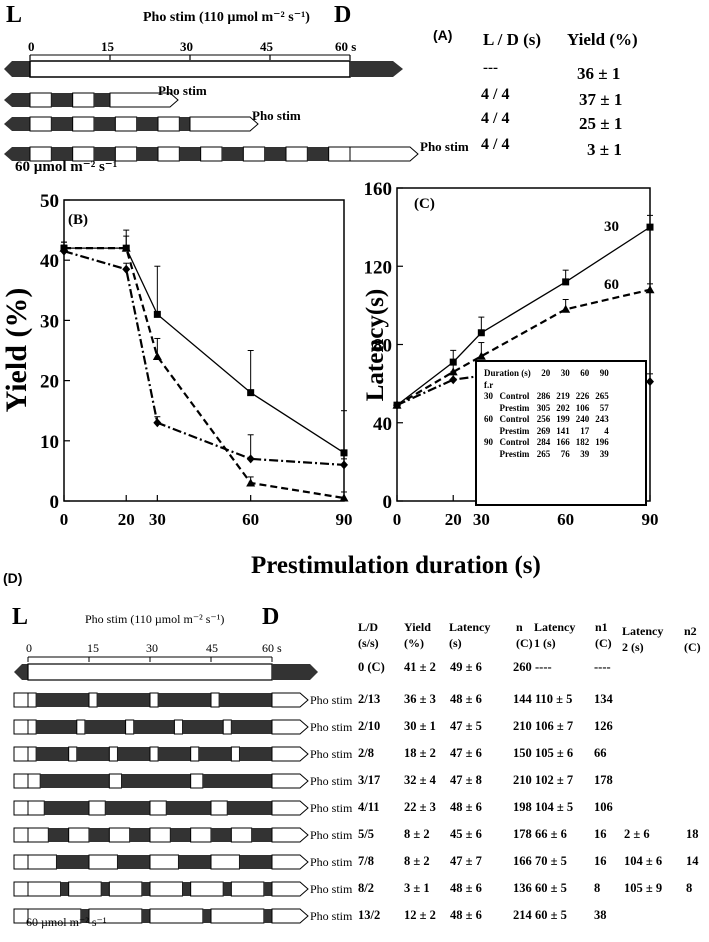 The width and height of the screenshot is (709, 942). Describe the element at coordinates (55, 502) in the screenshot. I see `panel-b-y-tick-label: 0` at that location.